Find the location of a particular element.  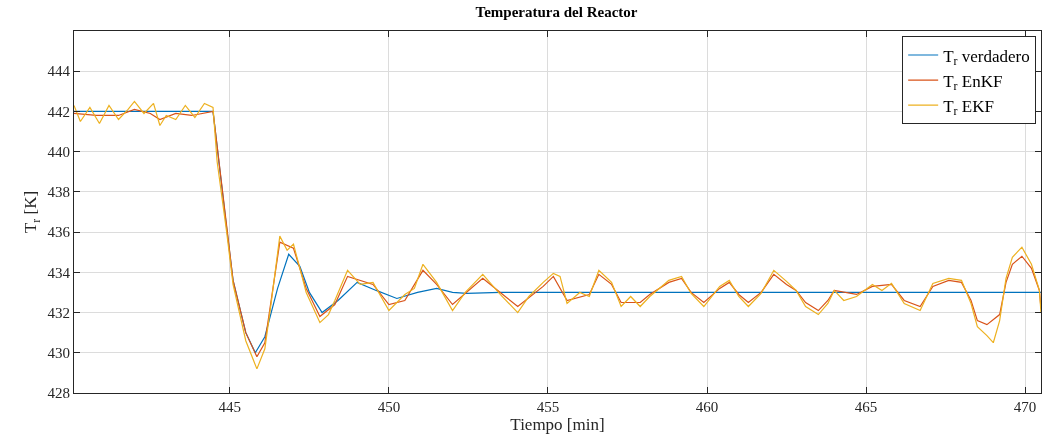

y-tick-label: 444 is located at coordinates (59, 71).